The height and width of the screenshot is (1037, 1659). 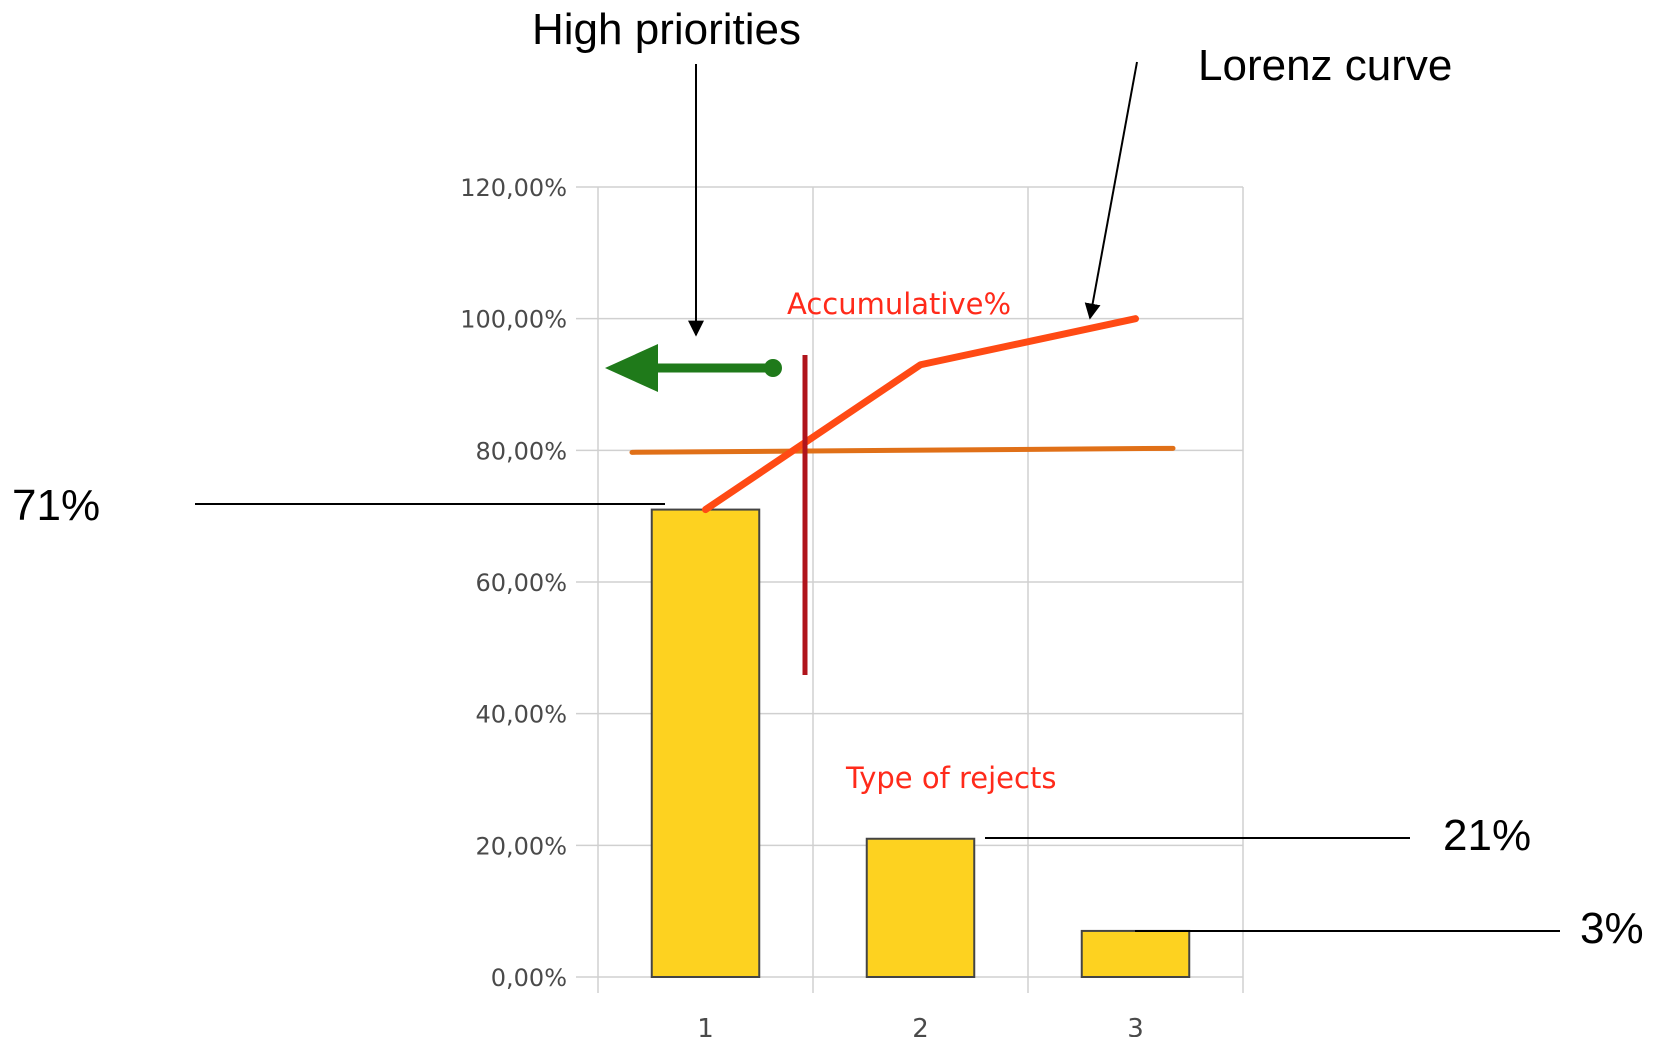 What do you see at coordinates (902, 450) in the screenshot?
I see `threshold-line` at bounding box center [902, 450].